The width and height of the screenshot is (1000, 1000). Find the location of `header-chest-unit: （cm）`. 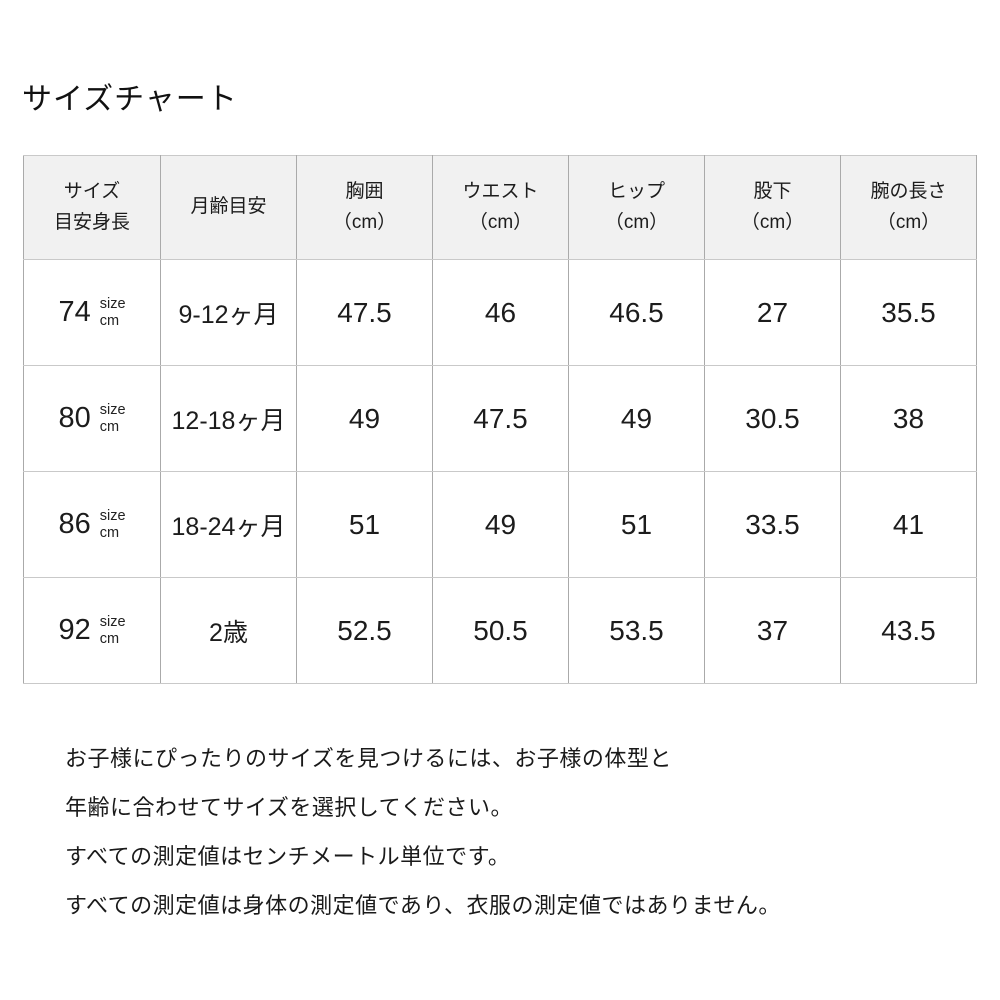

header-chest-unit: （cm） is located at coordinates (364, 222).